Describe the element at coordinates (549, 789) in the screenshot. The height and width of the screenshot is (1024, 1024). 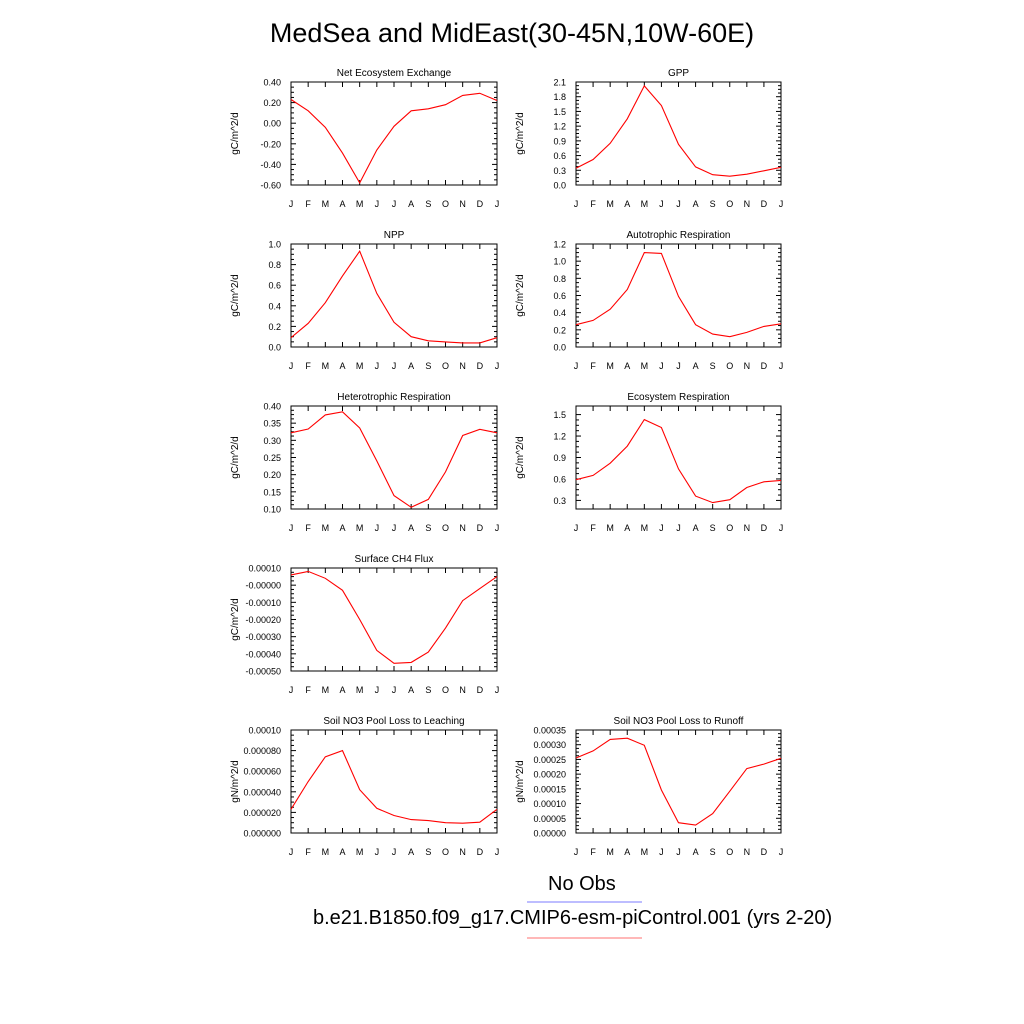
I see `y-tick-label: 0.00015` at that location.